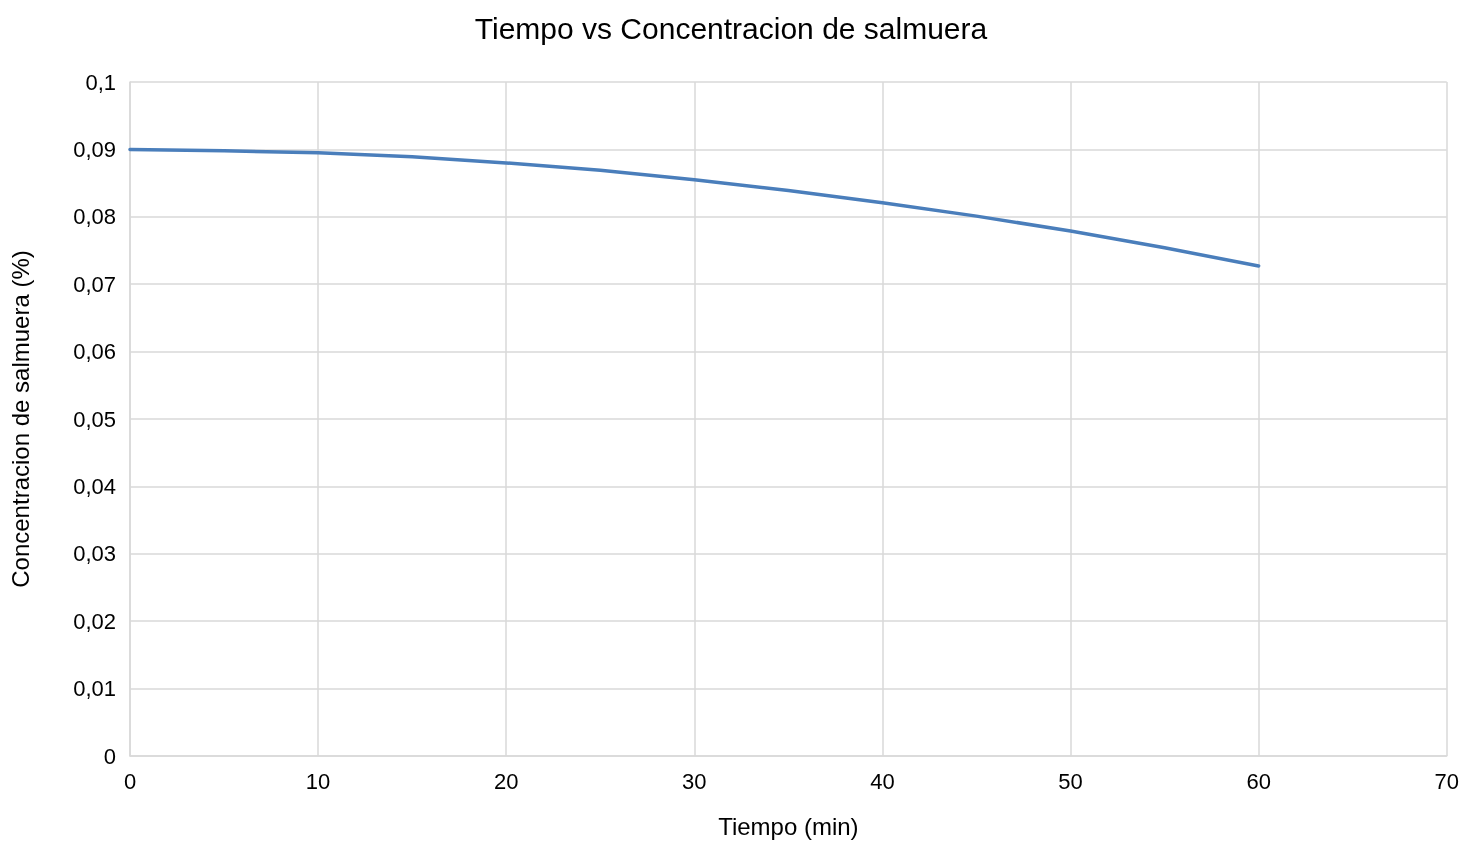 This screenshot has height=853, width=1462. I want to click on x-tick-label: 30, so click(694, 781).